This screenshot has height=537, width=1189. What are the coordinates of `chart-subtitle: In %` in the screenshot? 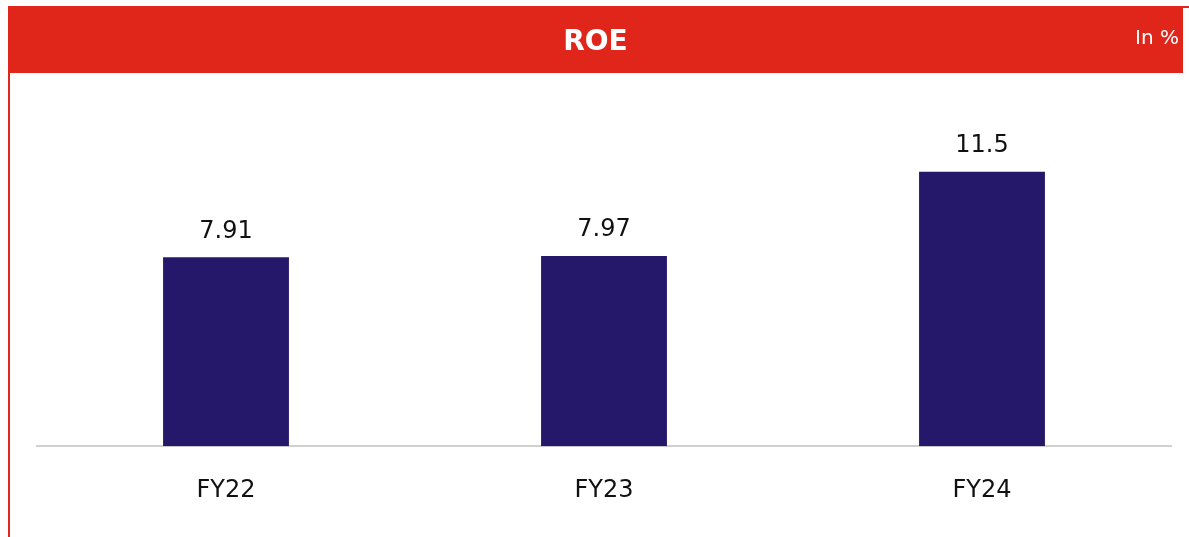 It's located at (1157, 37).